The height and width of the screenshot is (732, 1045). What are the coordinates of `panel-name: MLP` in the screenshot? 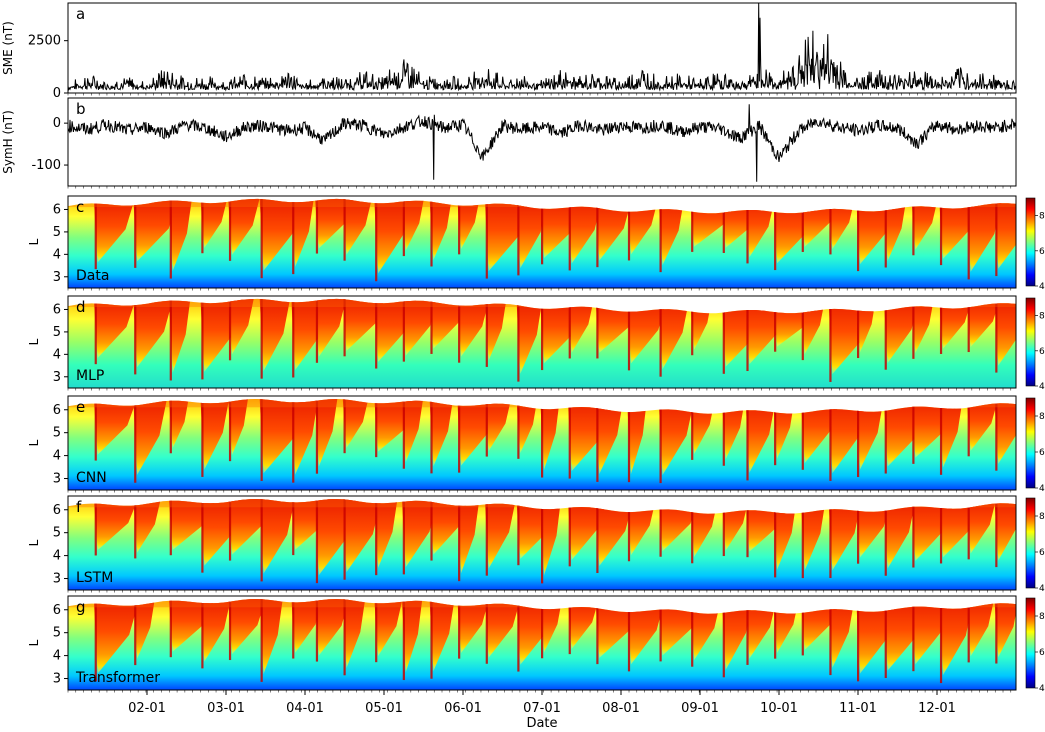 It's located at (90, 376).